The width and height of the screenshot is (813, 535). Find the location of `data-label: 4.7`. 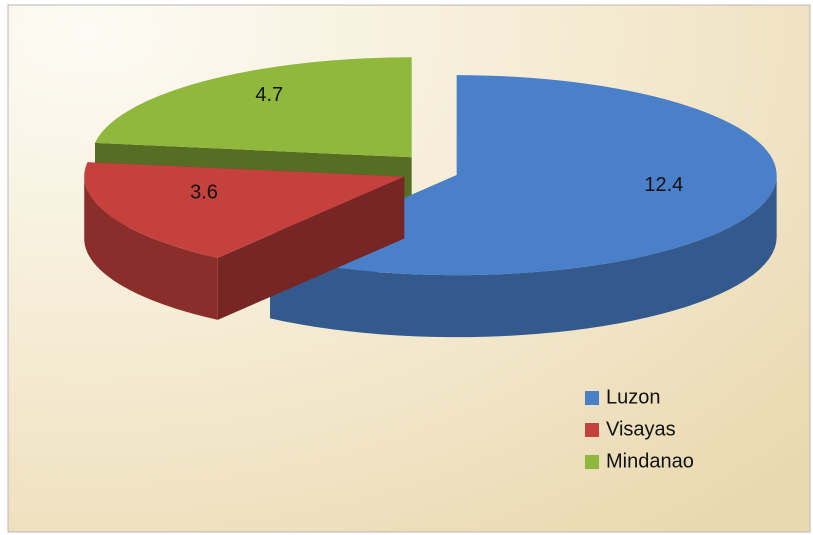

data-label: 4.7 is located at coordinates (269, 95).